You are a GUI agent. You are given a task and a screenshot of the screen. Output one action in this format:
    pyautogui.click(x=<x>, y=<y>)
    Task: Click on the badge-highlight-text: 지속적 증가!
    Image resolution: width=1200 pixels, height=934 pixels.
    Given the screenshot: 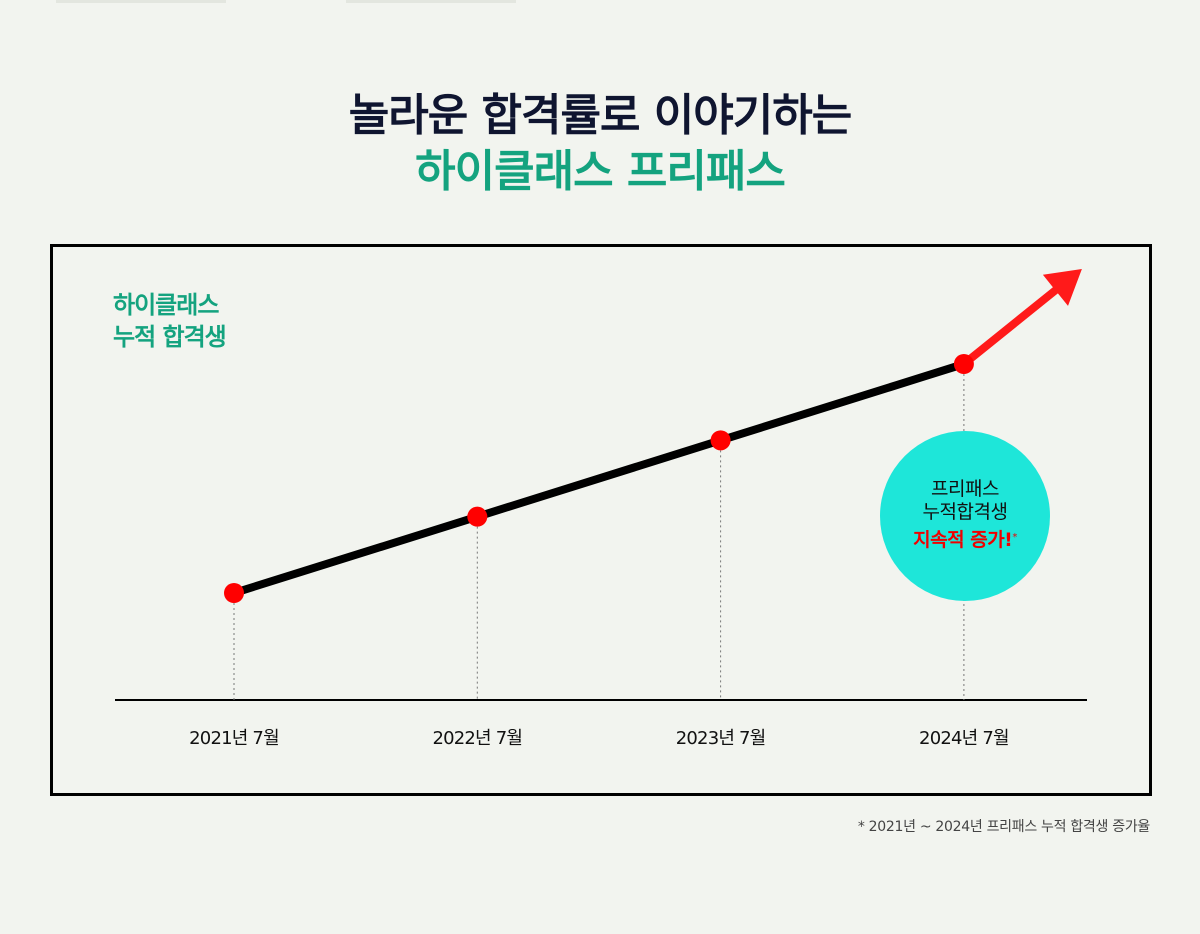 What is the action you would take?
    pyautogui.click(x=963, y=540)
    